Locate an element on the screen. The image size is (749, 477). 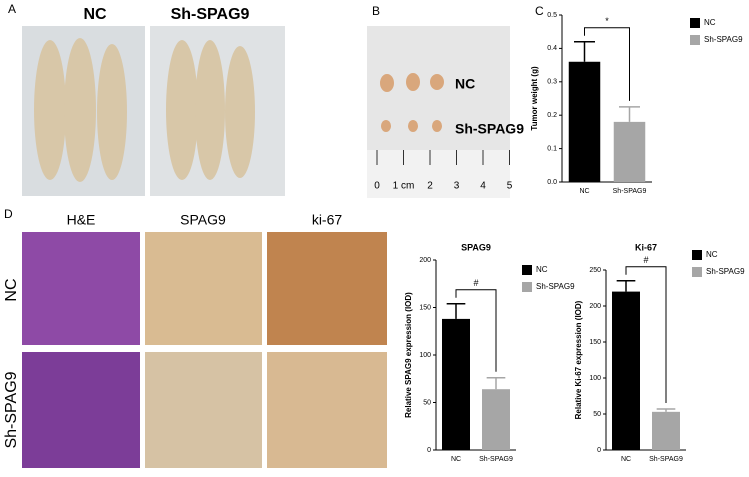
y-axis-label: Relative SPAG9 expression (IOD) is located at coordinates (408, 355).